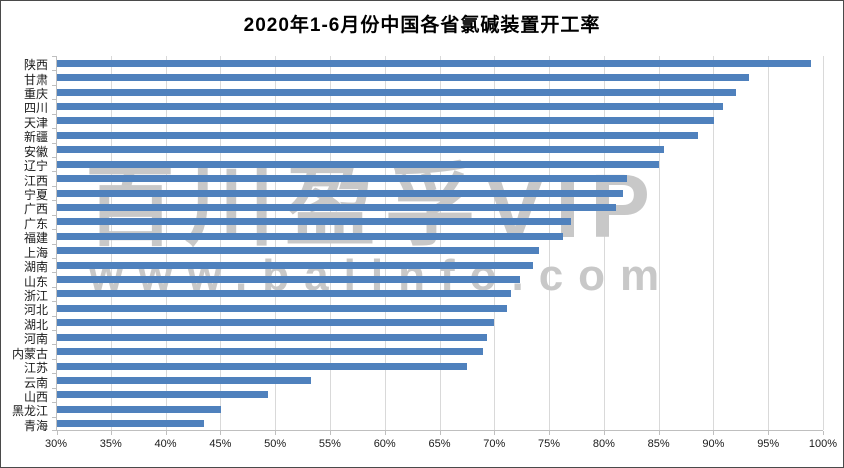  I want to click on bar-上海, so click(298, 251).